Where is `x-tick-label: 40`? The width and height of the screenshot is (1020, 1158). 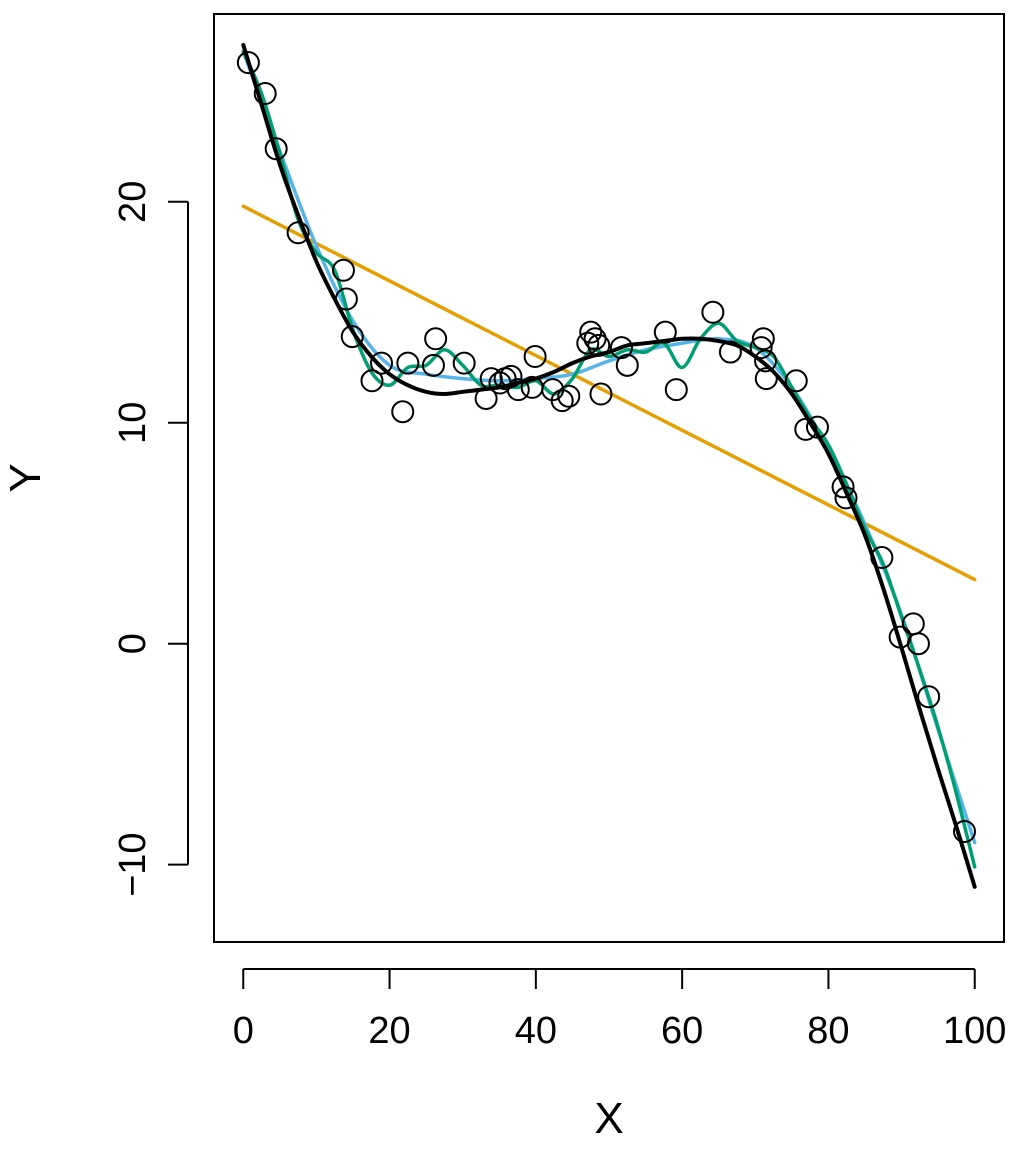 x-tick-label: 40 is located at coordinates (536, 1031).